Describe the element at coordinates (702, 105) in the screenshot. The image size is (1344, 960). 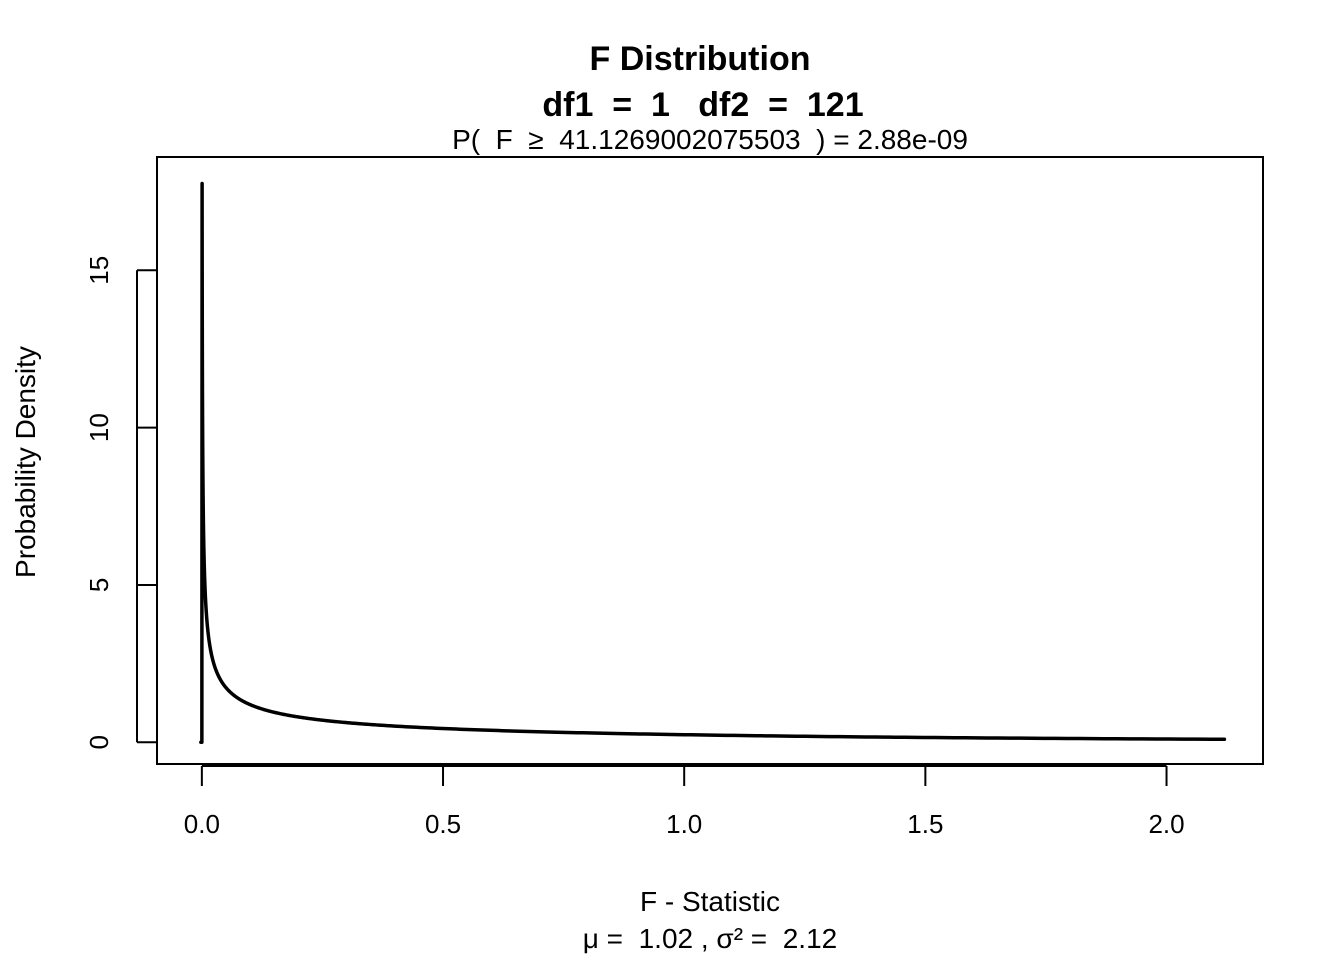
I see `chart-title-line2: df1 = 1 df2 = 121` at that location.